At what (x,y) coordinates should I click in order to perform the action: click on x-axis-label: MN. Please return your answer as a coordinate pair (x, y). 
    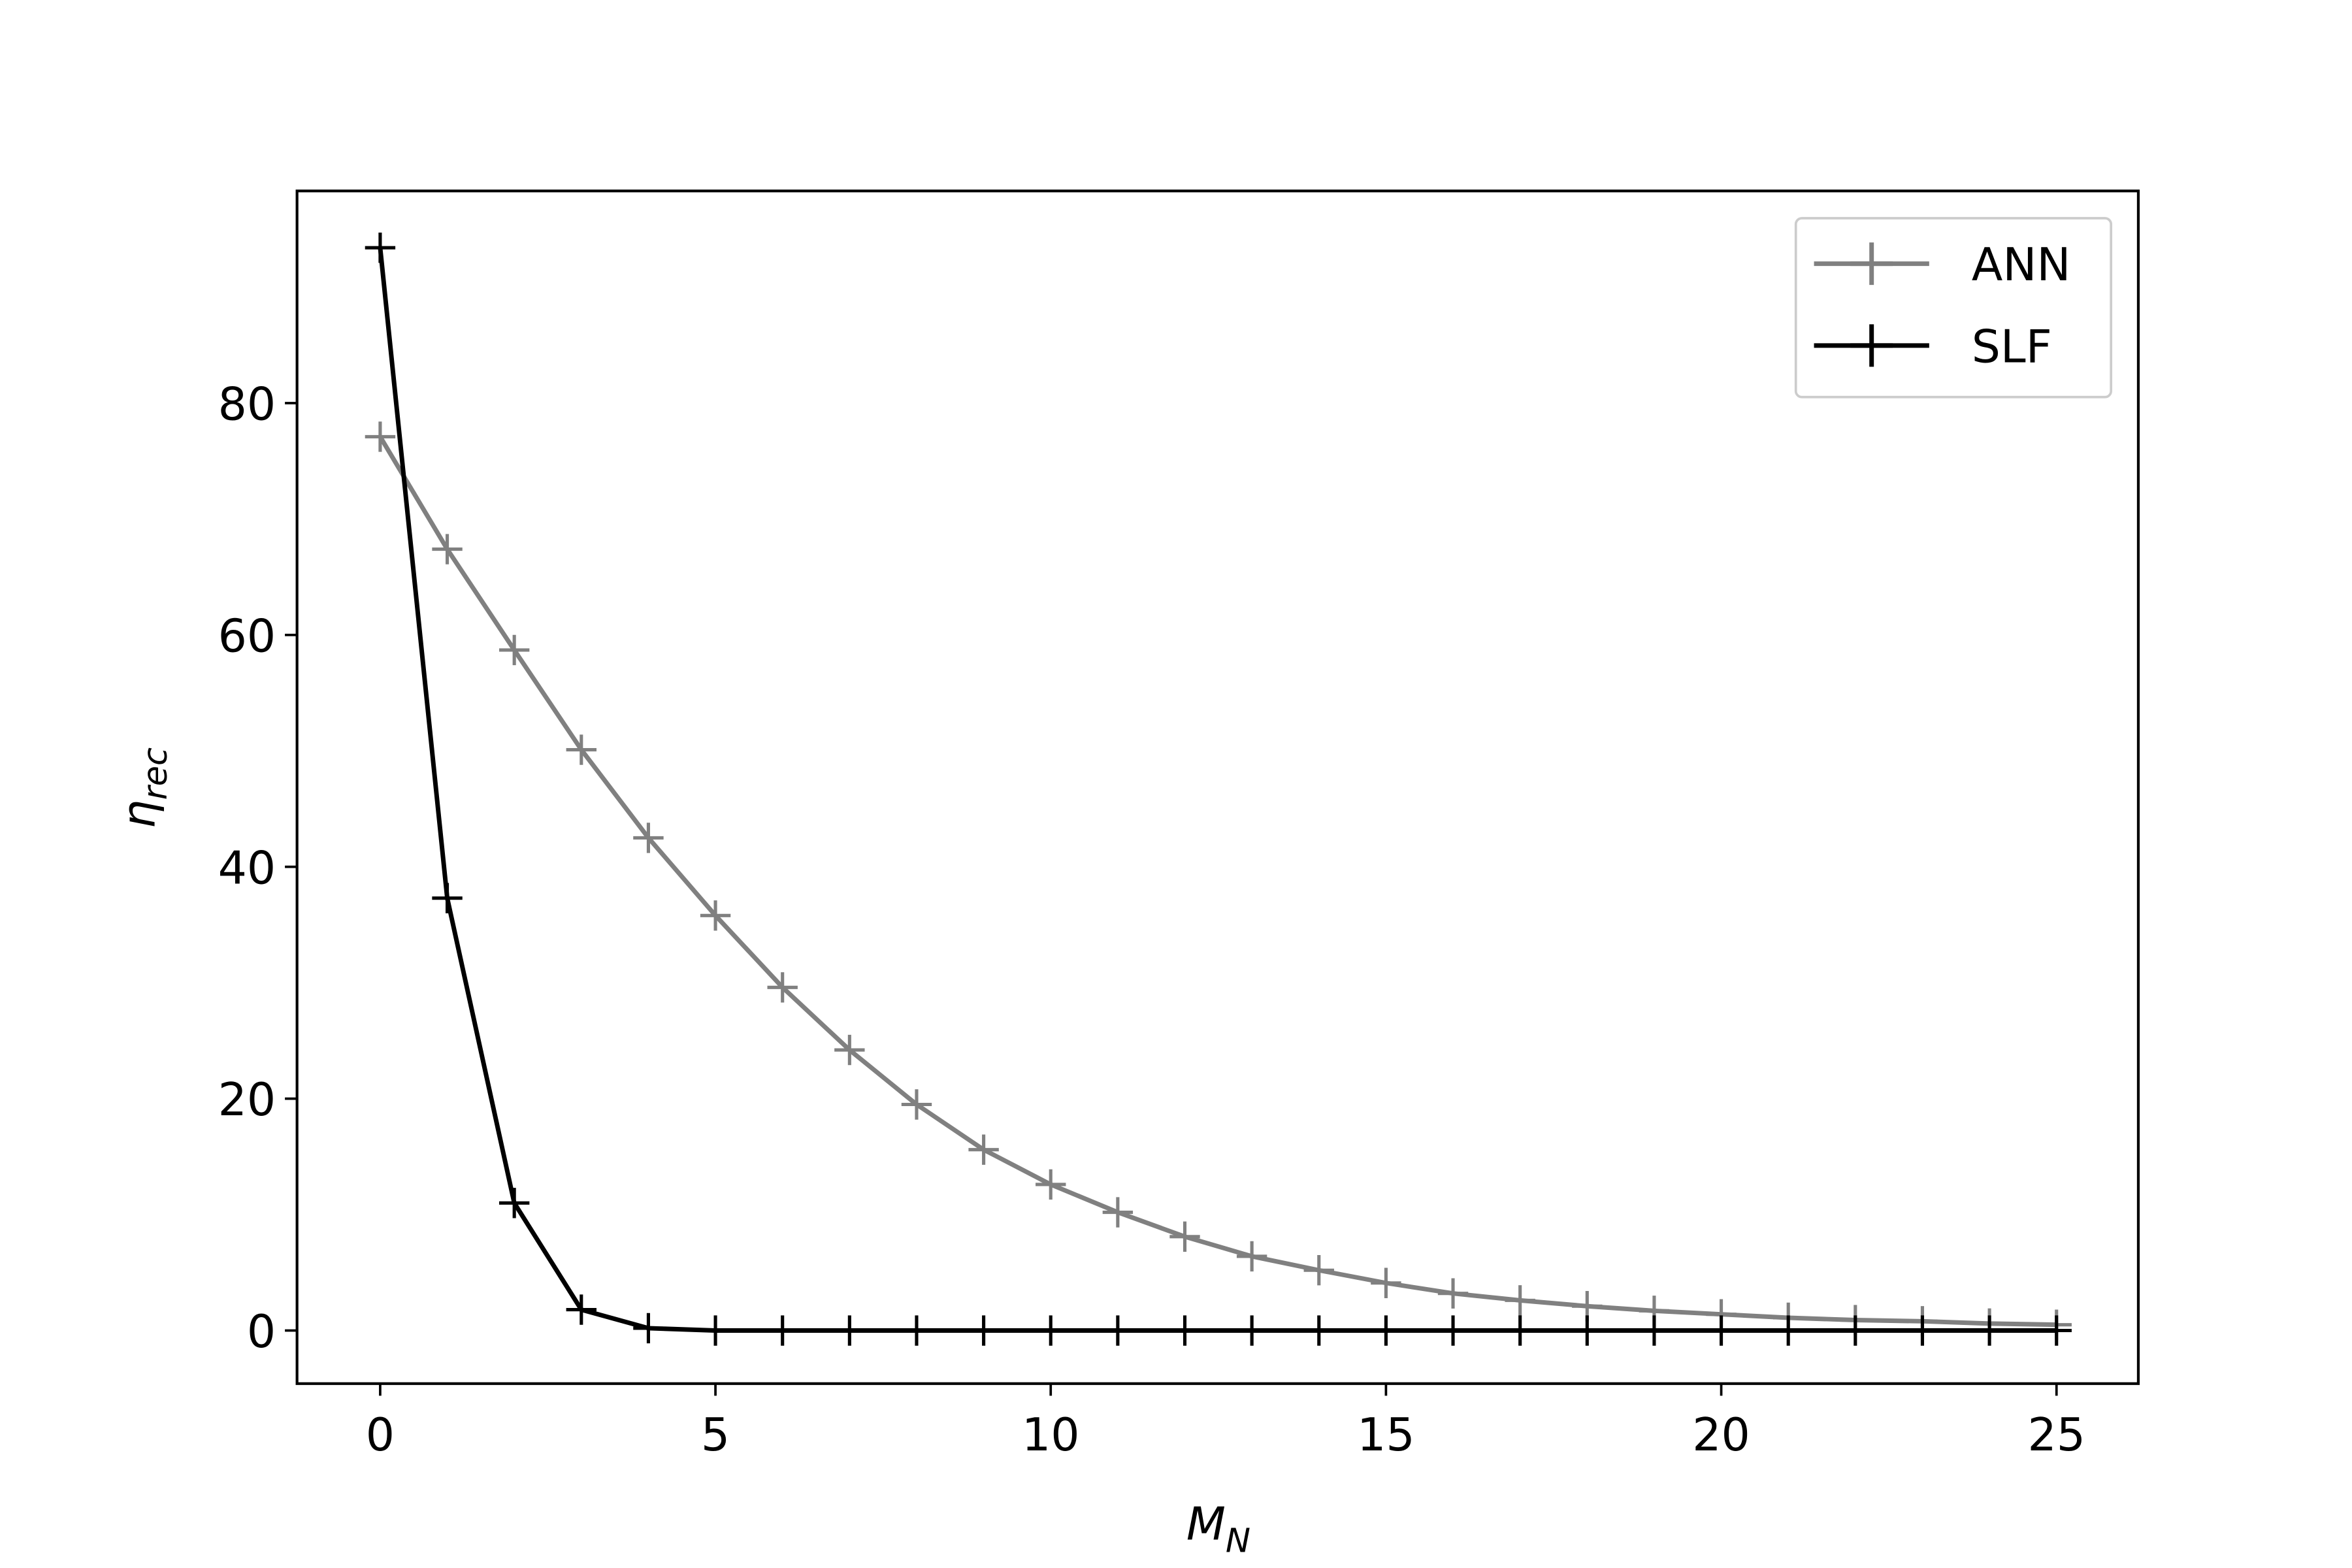
    Looking at the image, I should click on (1218, 1529).